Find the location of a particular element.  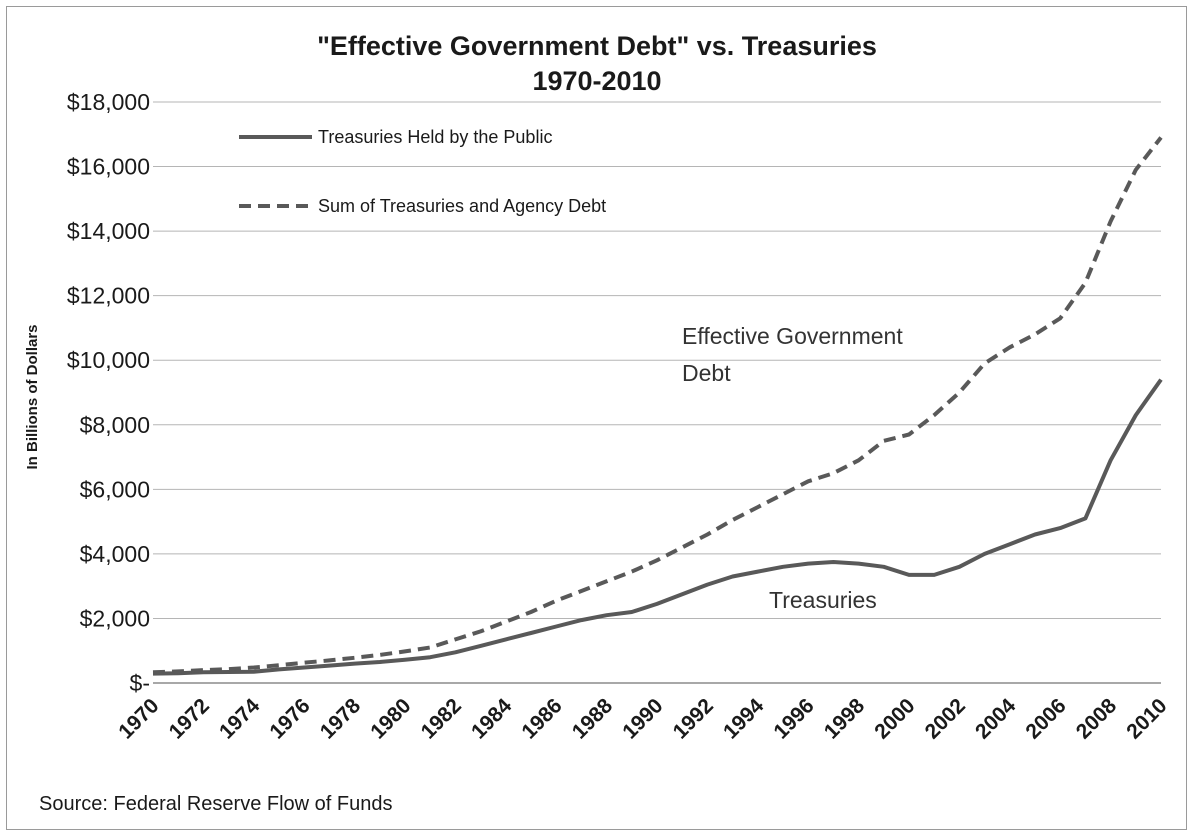

x-tick-label: 1974 is located at coordinates (240, 719).